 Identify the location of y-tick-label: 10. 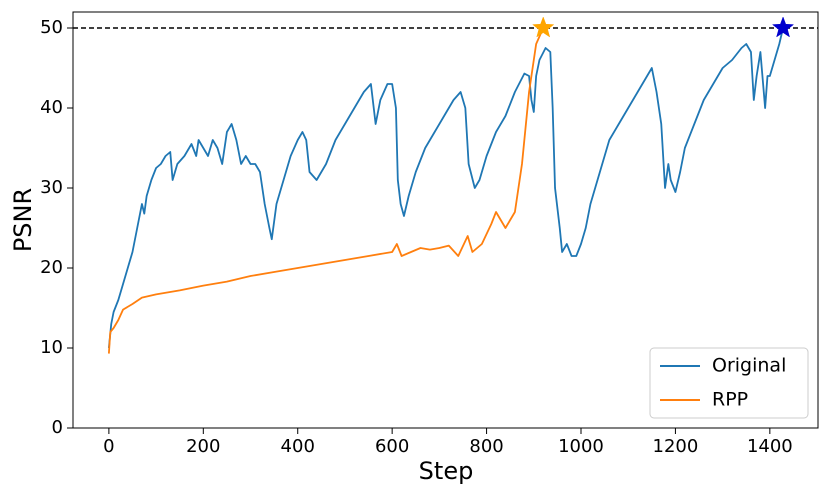
(51, 347).